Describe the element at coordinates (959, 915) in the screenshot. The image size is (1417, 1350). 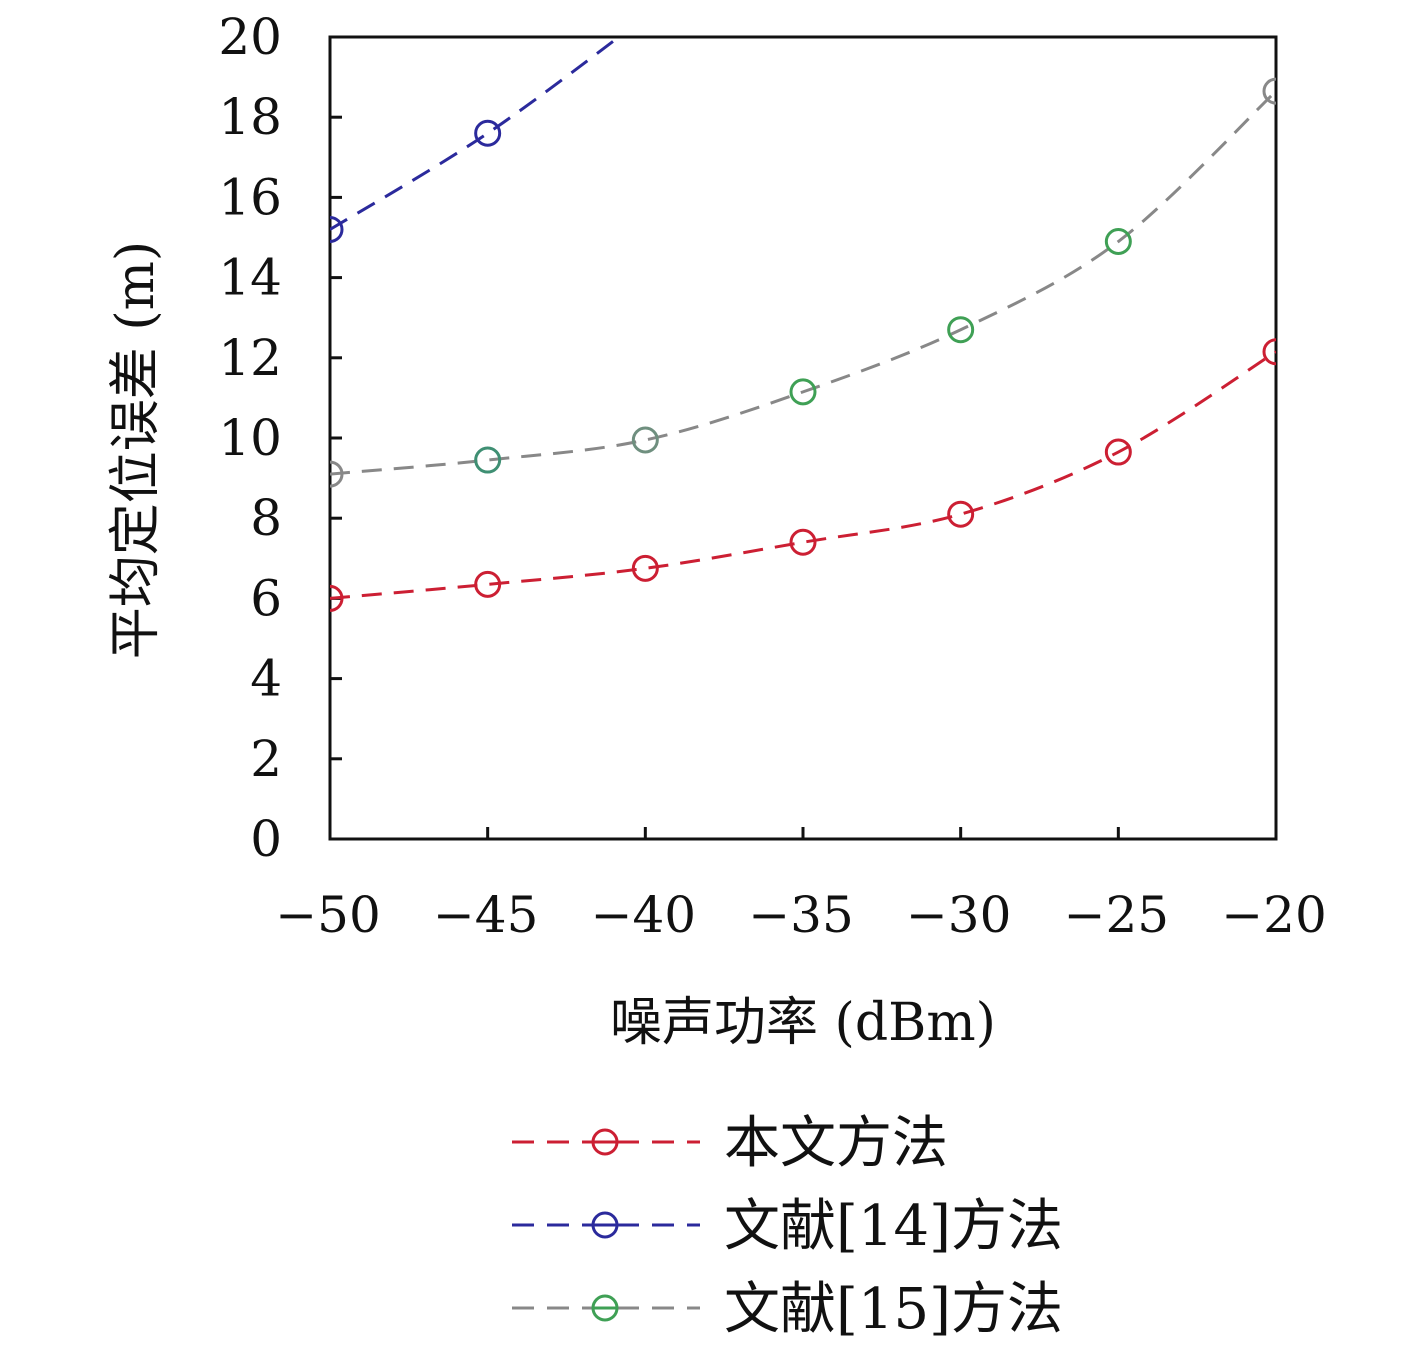
I see `x-tick-label: −30` at that location.